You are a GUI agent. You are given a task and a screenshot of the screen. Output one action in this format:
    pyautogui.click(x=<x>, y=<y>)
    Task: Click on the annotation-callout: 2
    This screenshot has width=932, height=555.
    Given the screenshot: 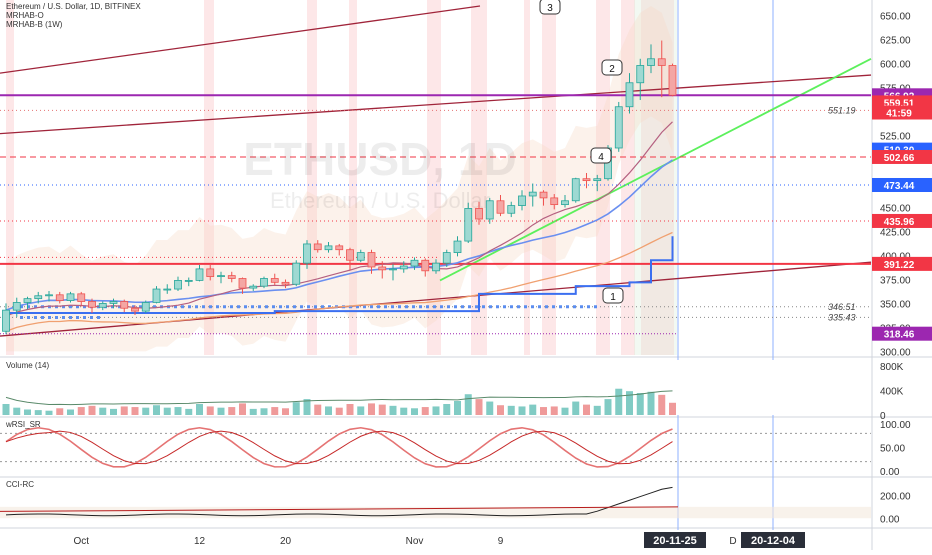 What is the action you would take?
    pyautogui.click(x=612, y=67)
    